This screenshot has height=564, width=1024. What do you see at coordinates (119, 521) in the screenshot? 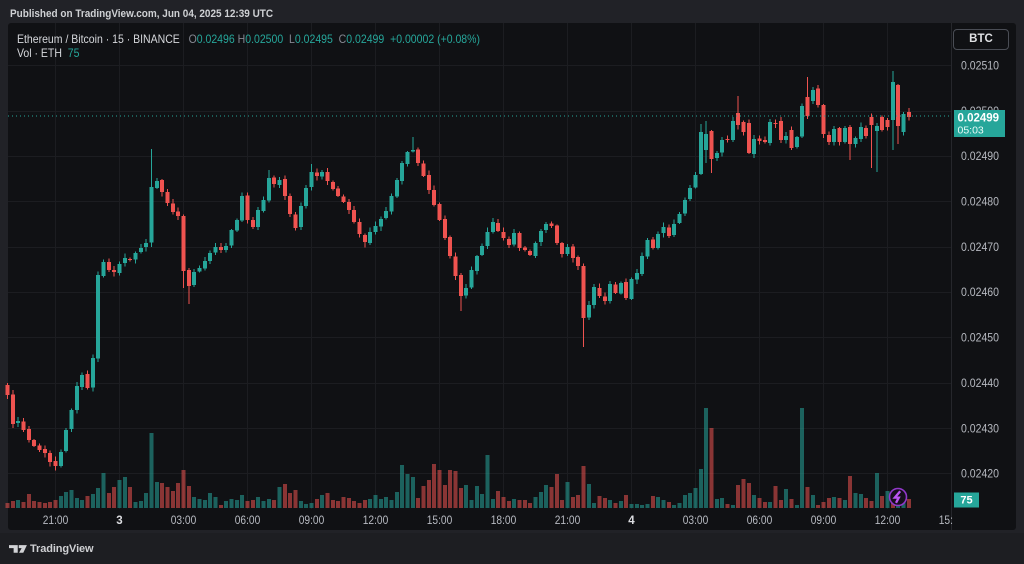
I see `svg-text: 3` at bounding box center [119, 521].